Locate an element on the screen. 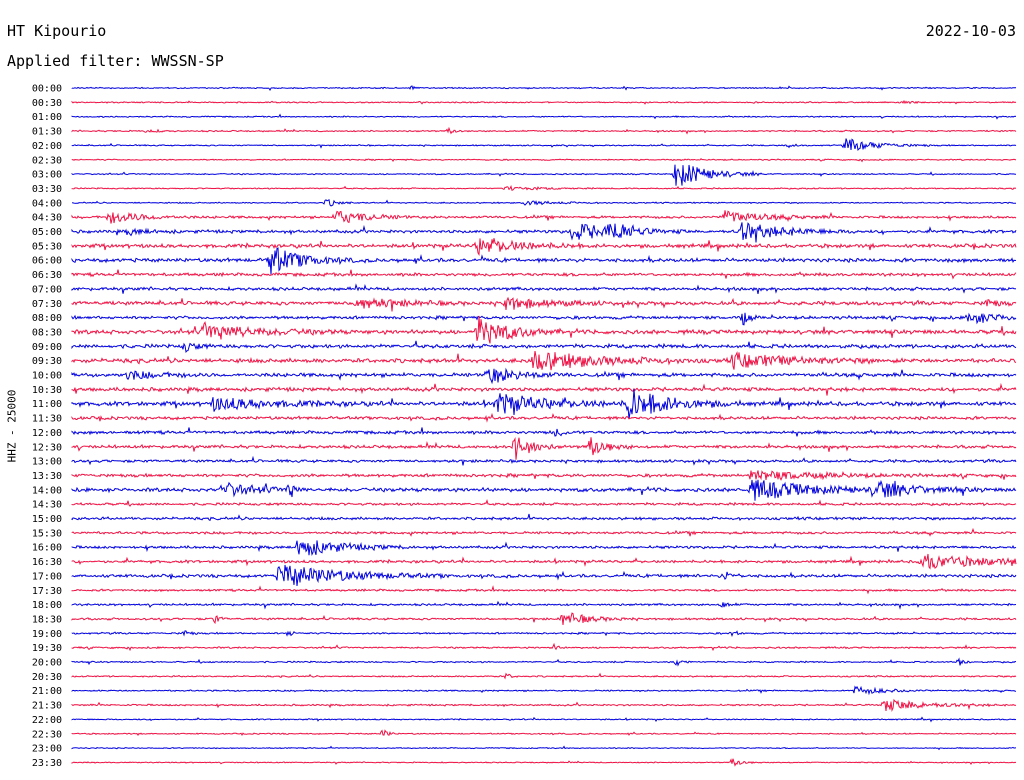  time-label: 03:30 is located at coordinates (47, 189).